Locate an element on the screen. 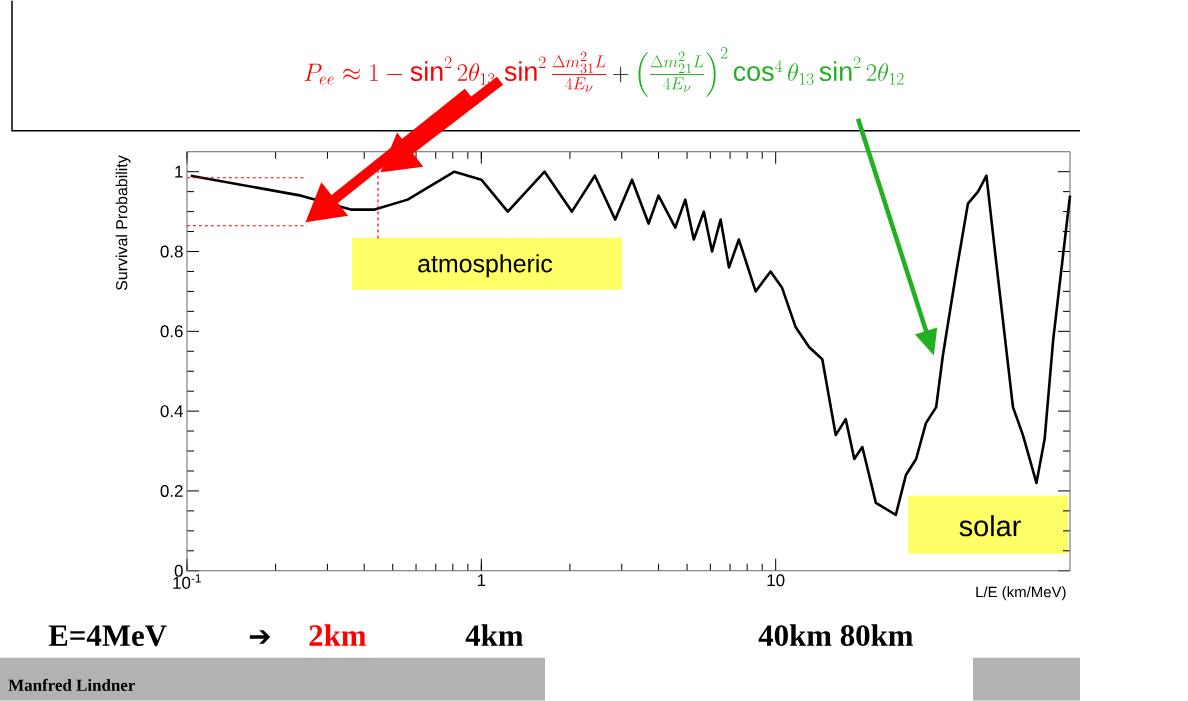 The height and width of the screenshot is (701, 1188). text: $\left(\frac{\Delta m^2_{21}L}{4E_\nu}\right)^2\cos^4\theta_{13}\sin^2 2\theta_{12}$ is located at coordinates (771, 72).